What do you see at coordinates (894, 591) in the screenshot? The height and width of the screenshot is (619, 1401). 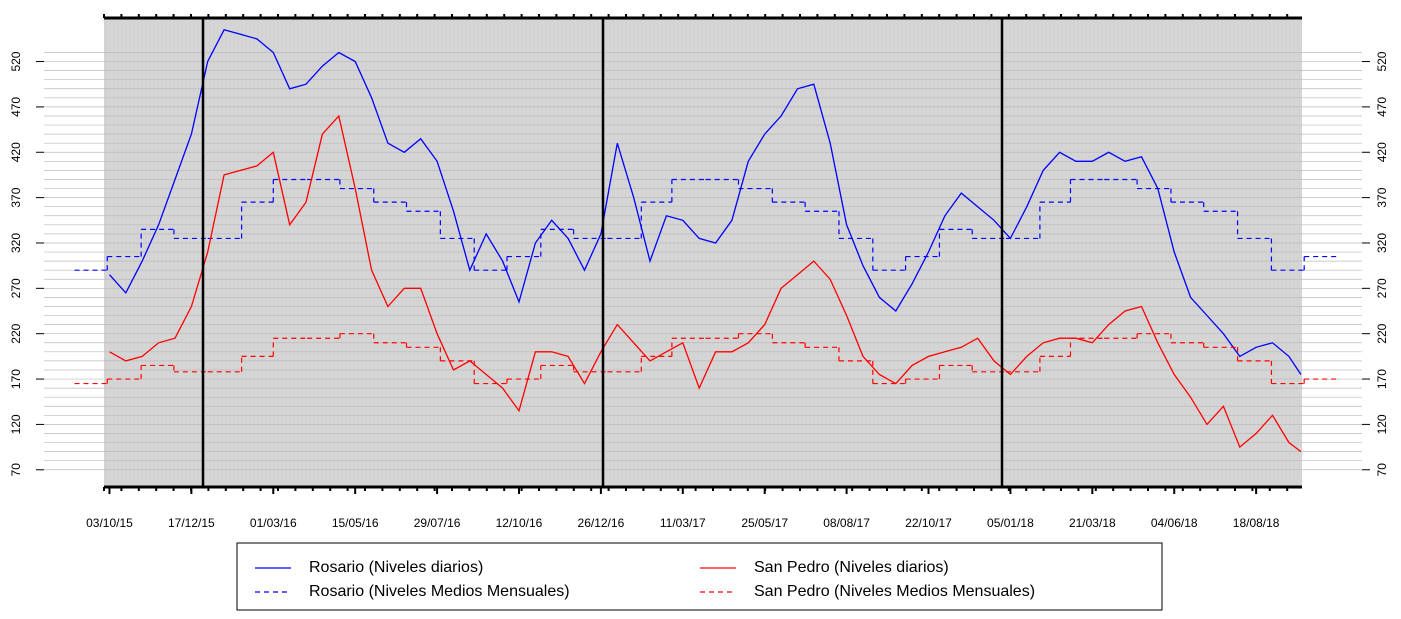 I see `legend-label: San Pedro (Niveles Medios Mensuales)` at bounding box center [894, 591].